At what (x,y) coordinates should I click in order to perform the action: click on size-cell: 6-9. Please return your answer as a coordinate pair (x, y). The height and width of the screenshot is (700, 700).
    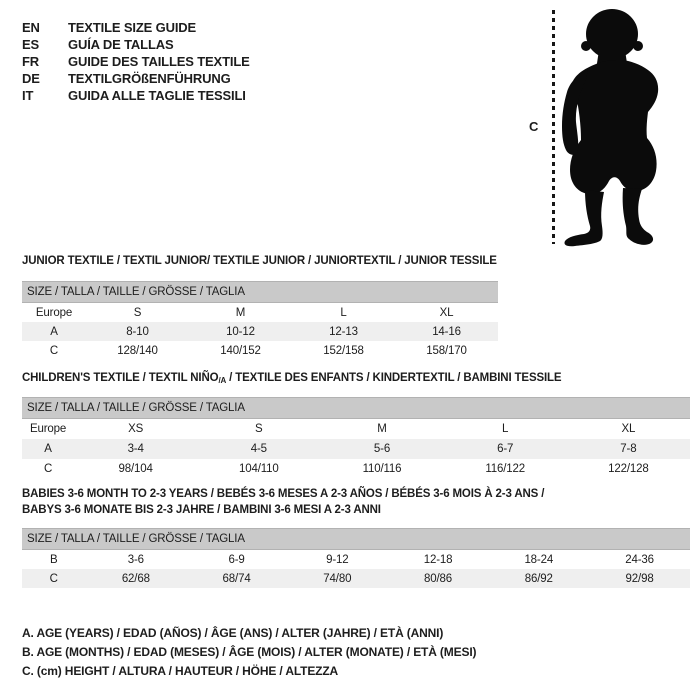
    Looking at the image, I should click on (236, 559).